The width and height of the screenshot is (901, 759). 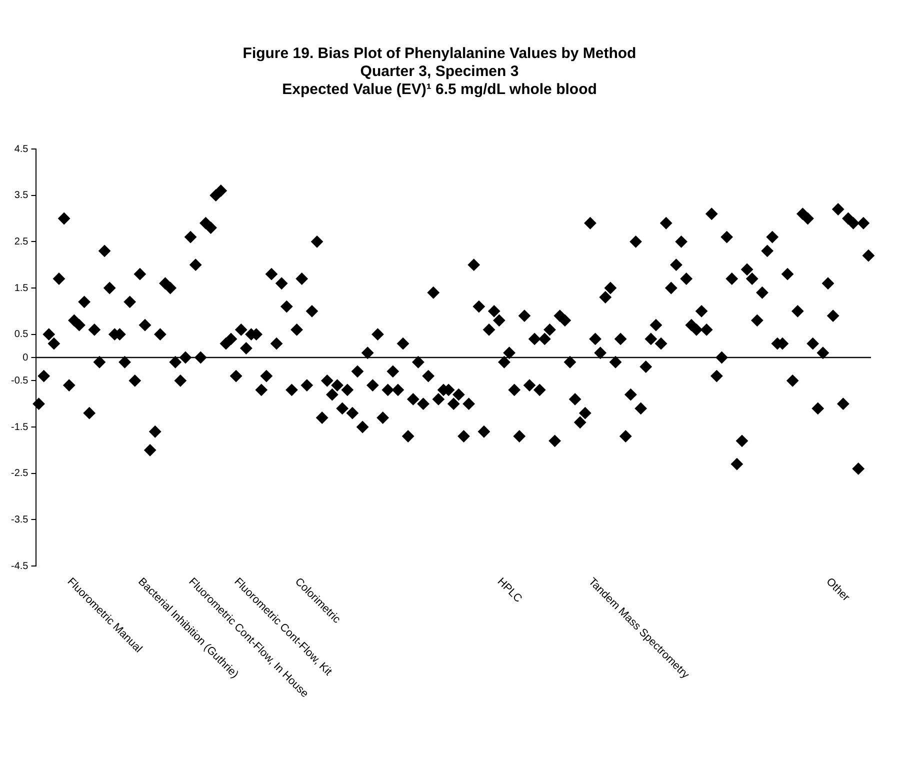 I want to click on y-tick-label: -0.5, so click(x=19, y=380).